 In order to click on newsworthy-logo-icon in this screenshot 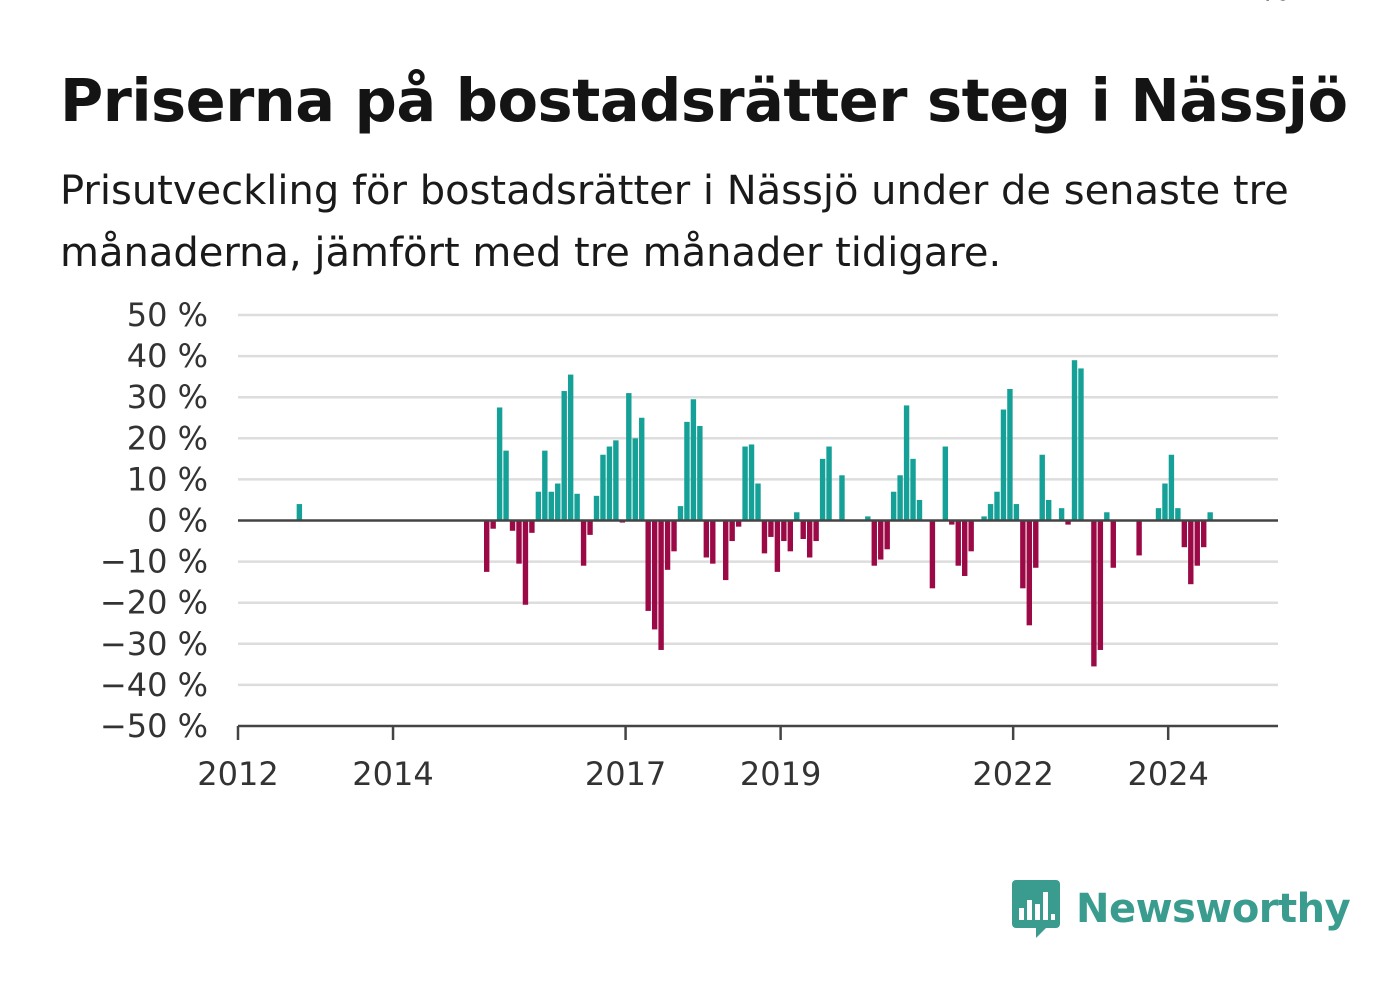, I will do `click(1036, 909)`.